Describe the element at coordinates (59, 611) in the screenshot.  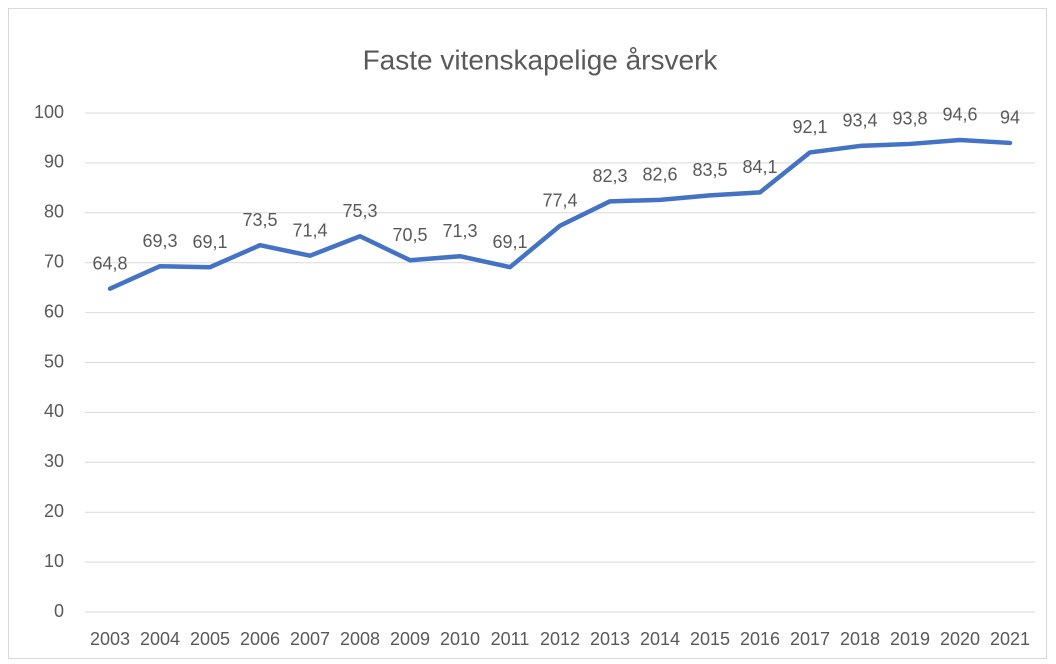
I see `y-tick-label: 0` at that location.